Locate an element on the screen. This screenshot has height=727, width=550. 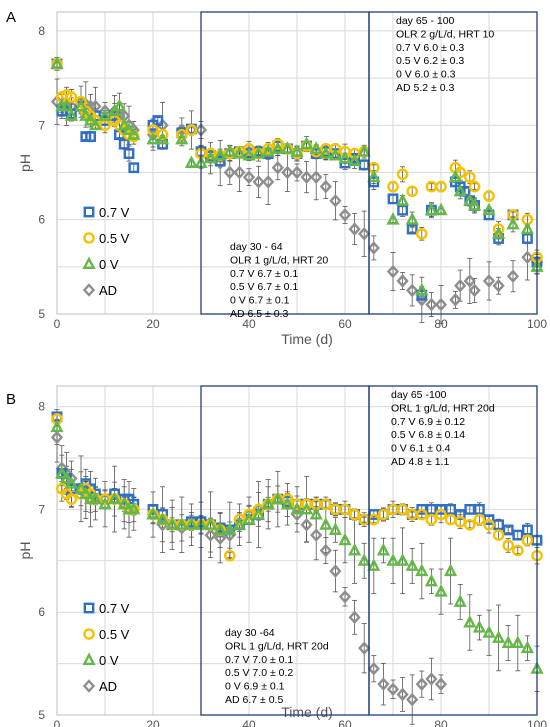
annotation-line: 0.7 V 6.0 ± 0.3 is located at coordinates (430, 48).